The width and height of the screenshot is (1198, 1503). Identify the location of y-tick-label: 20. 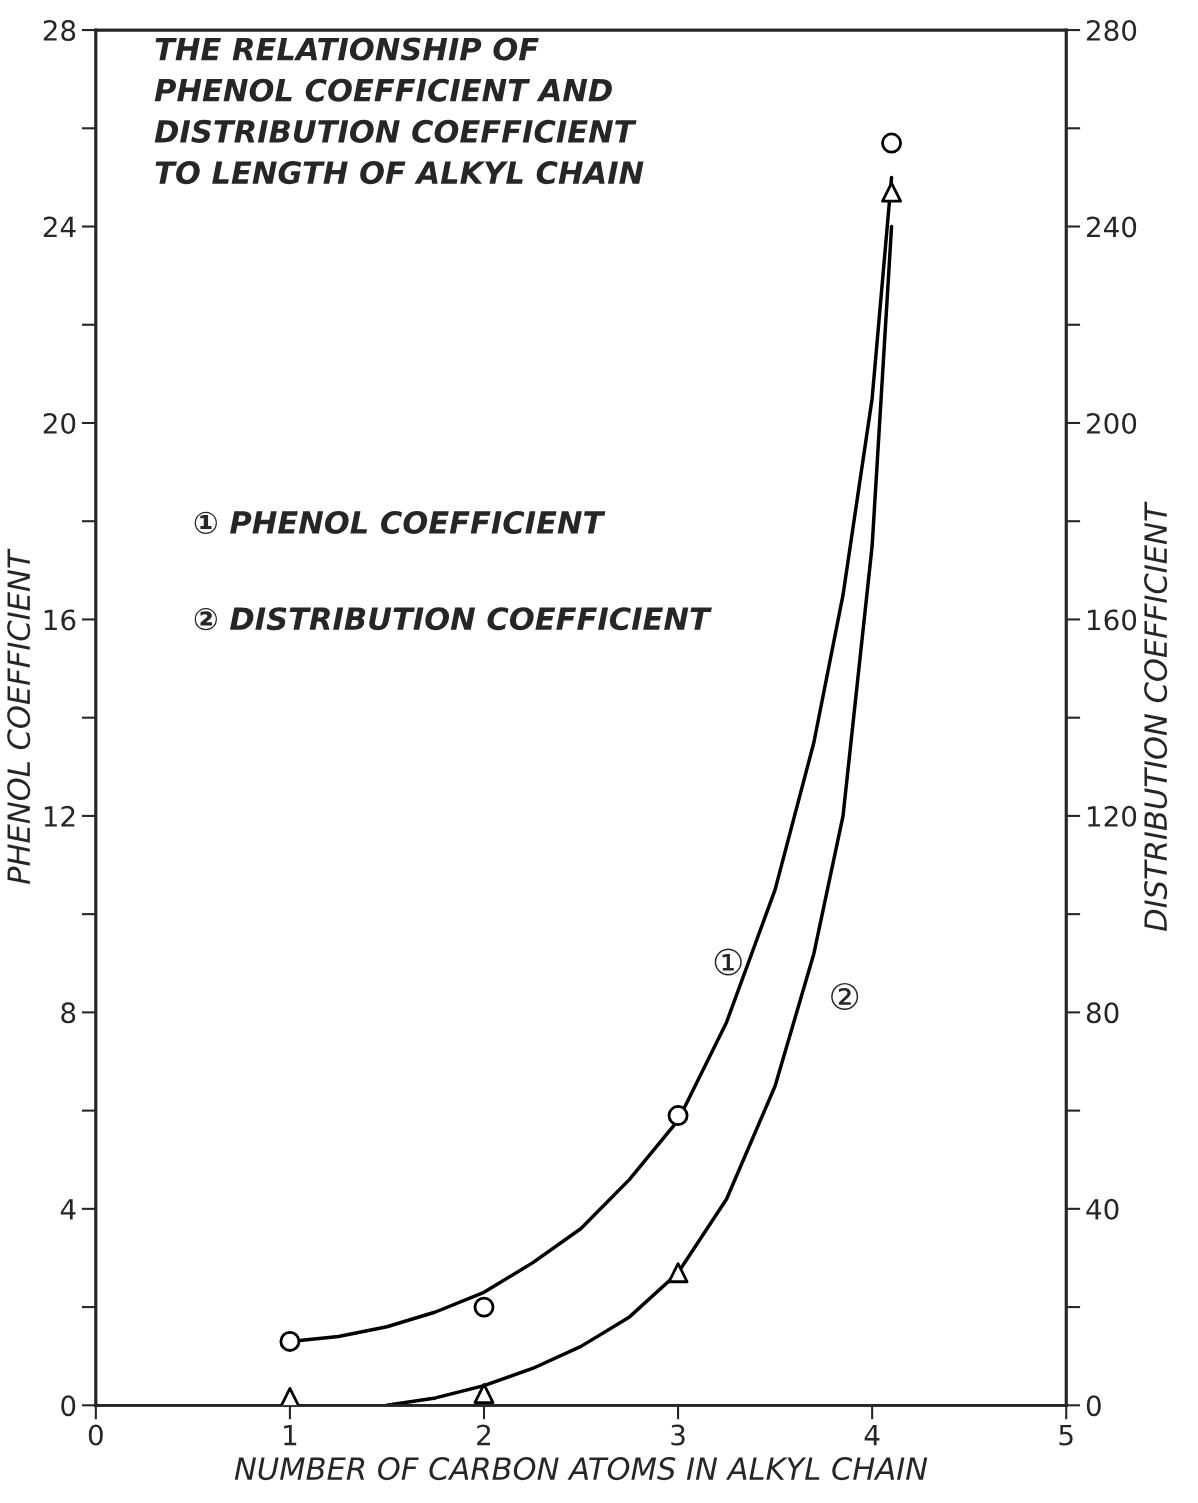
(59, 423).